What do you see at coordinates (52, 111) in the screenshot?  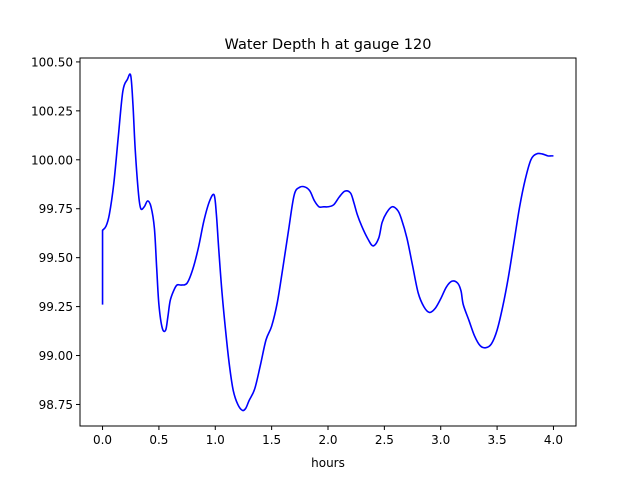 I see `y-tick-label: 100.25` at bounding box center [52, 111].